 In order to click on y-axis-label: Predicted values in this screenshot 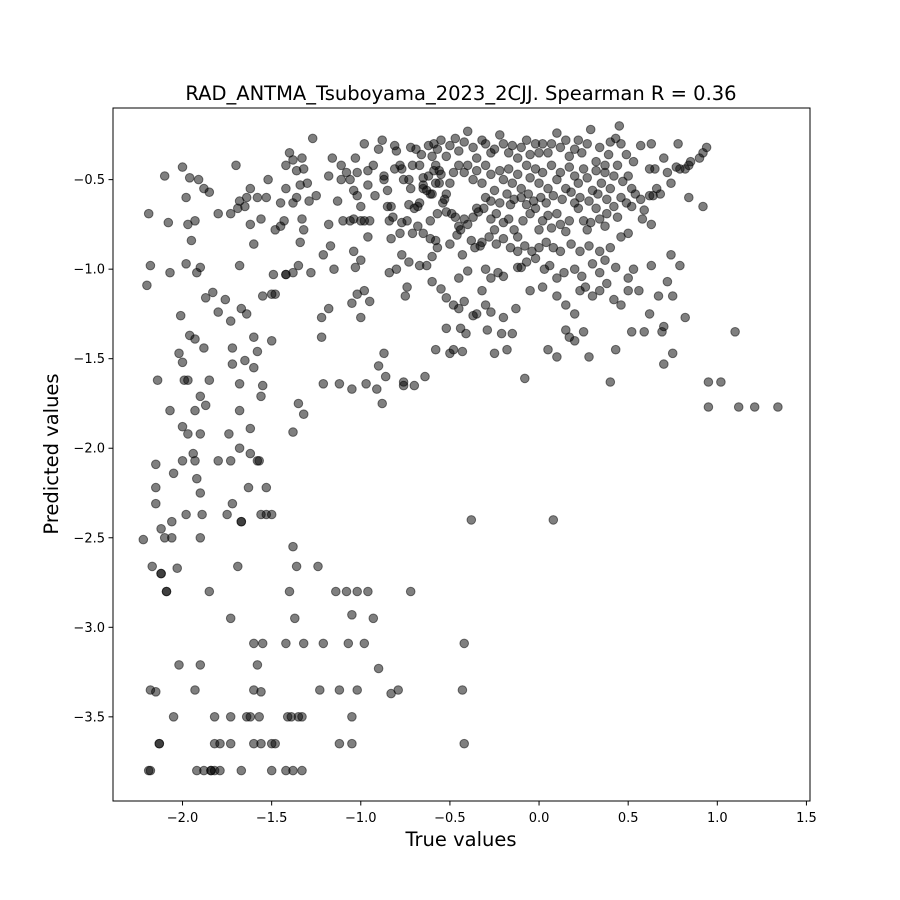, I will do `click(51, 453)`.